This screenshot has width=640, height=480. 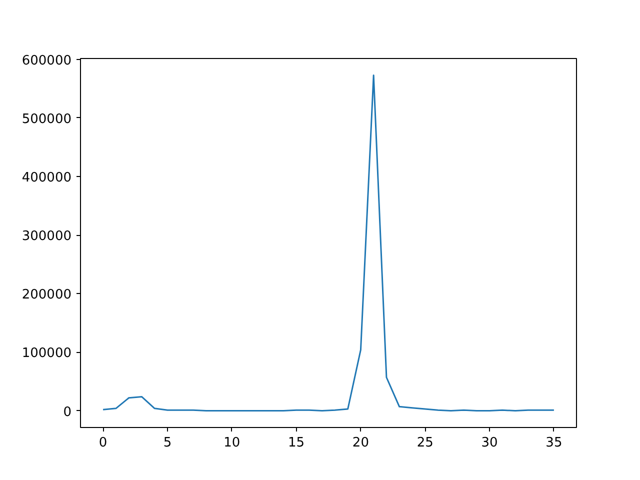 I want to click on y-tick-label: 100000, so click(x=47, y=354).